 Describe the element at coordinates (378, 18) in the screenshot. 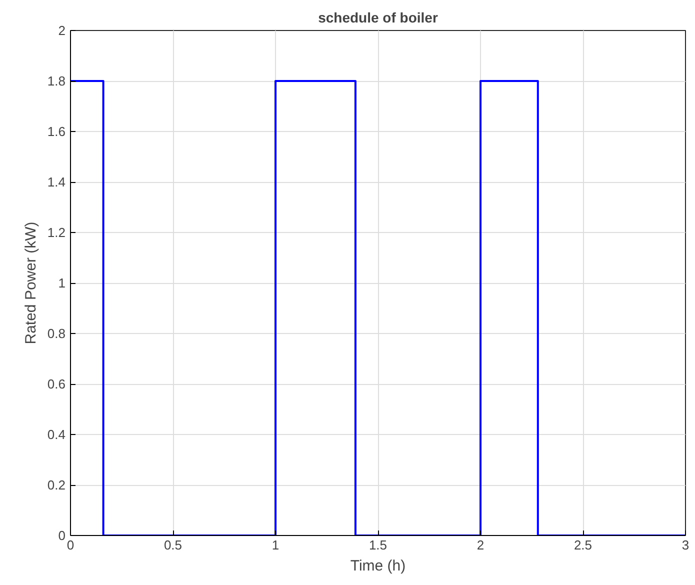

I see `chart-title: schedule of boiler` at that location.